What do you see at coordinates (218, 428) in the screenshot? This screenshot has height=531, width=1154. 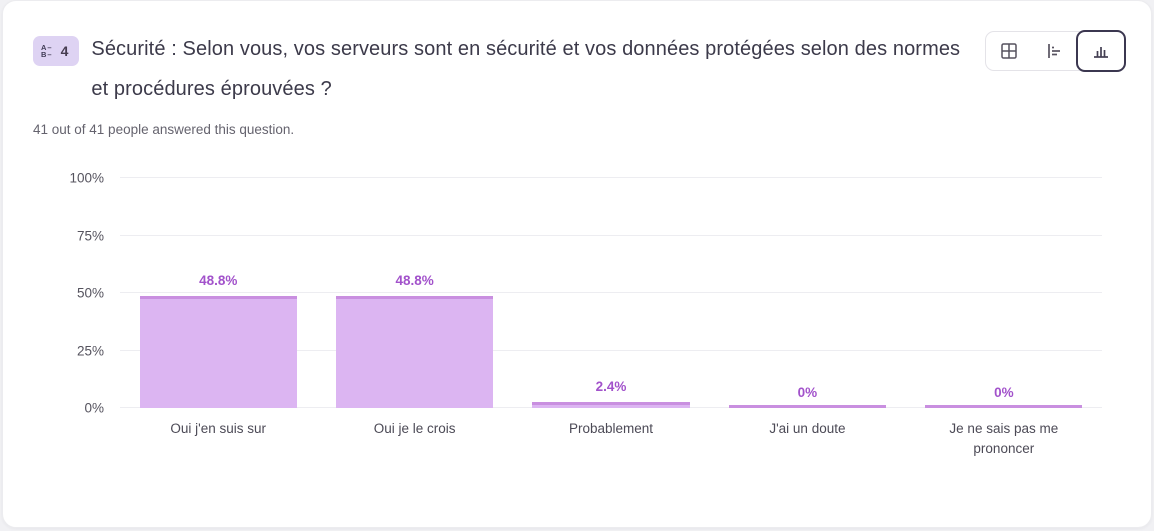 I see `category-label: Oui j'en suis sur` at bounding box center [218, 428].